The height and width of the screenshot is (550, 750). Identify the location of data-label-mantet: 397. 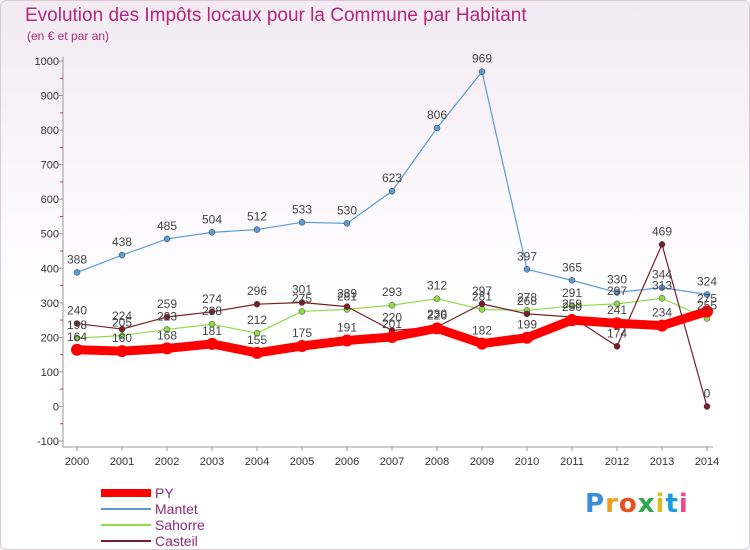
(527, 256).